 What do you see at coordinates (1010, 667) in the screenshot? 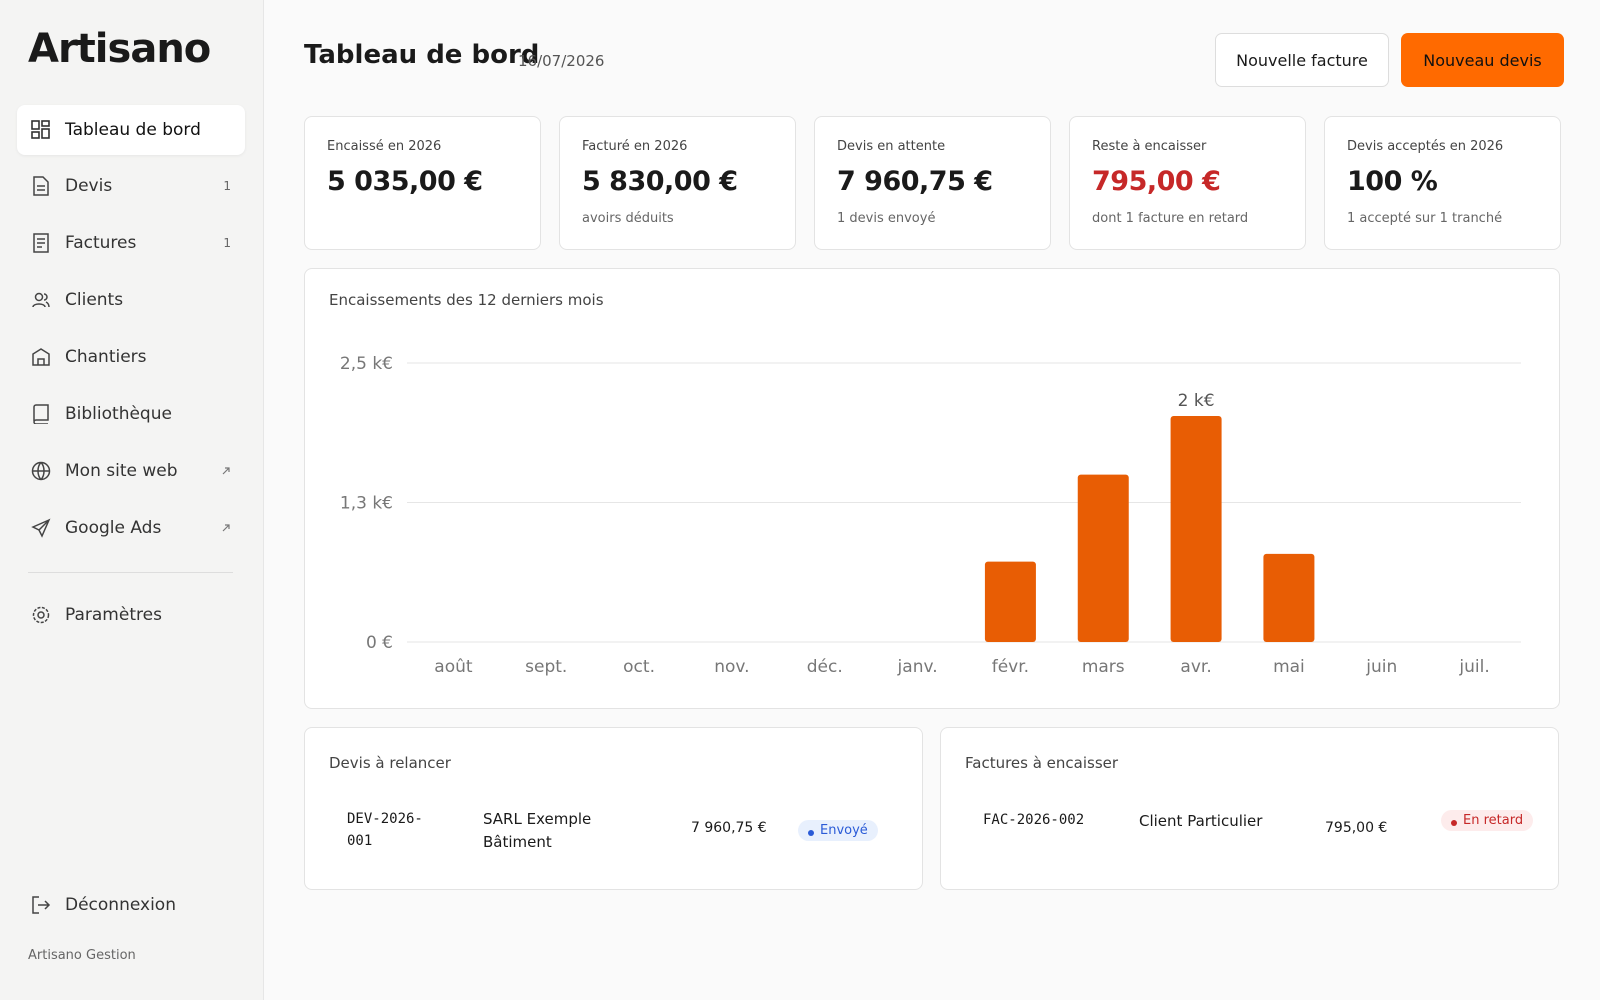
I see `x-tick-label: févr.` at bounding box center [1010, 667].